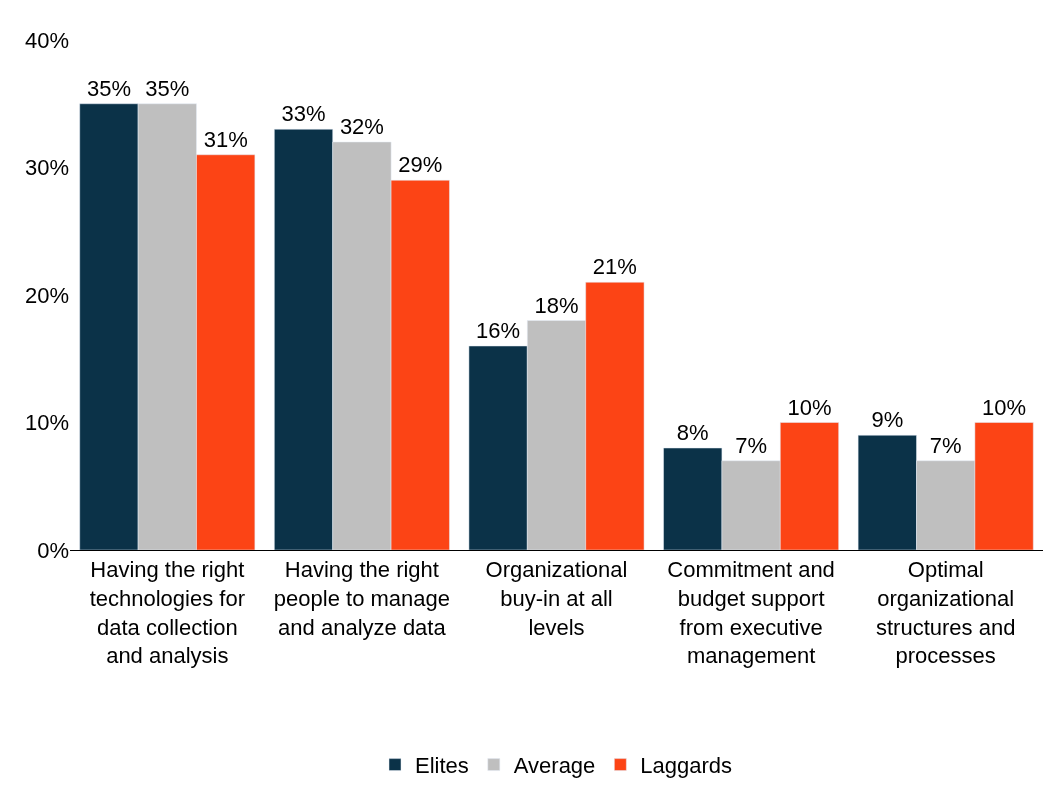 This screenshot has width=1048, height=791. What do you see at coordinates (614, 267) in the screenshot?
I see `data-label: 21%` at bounding box center [614, 267].